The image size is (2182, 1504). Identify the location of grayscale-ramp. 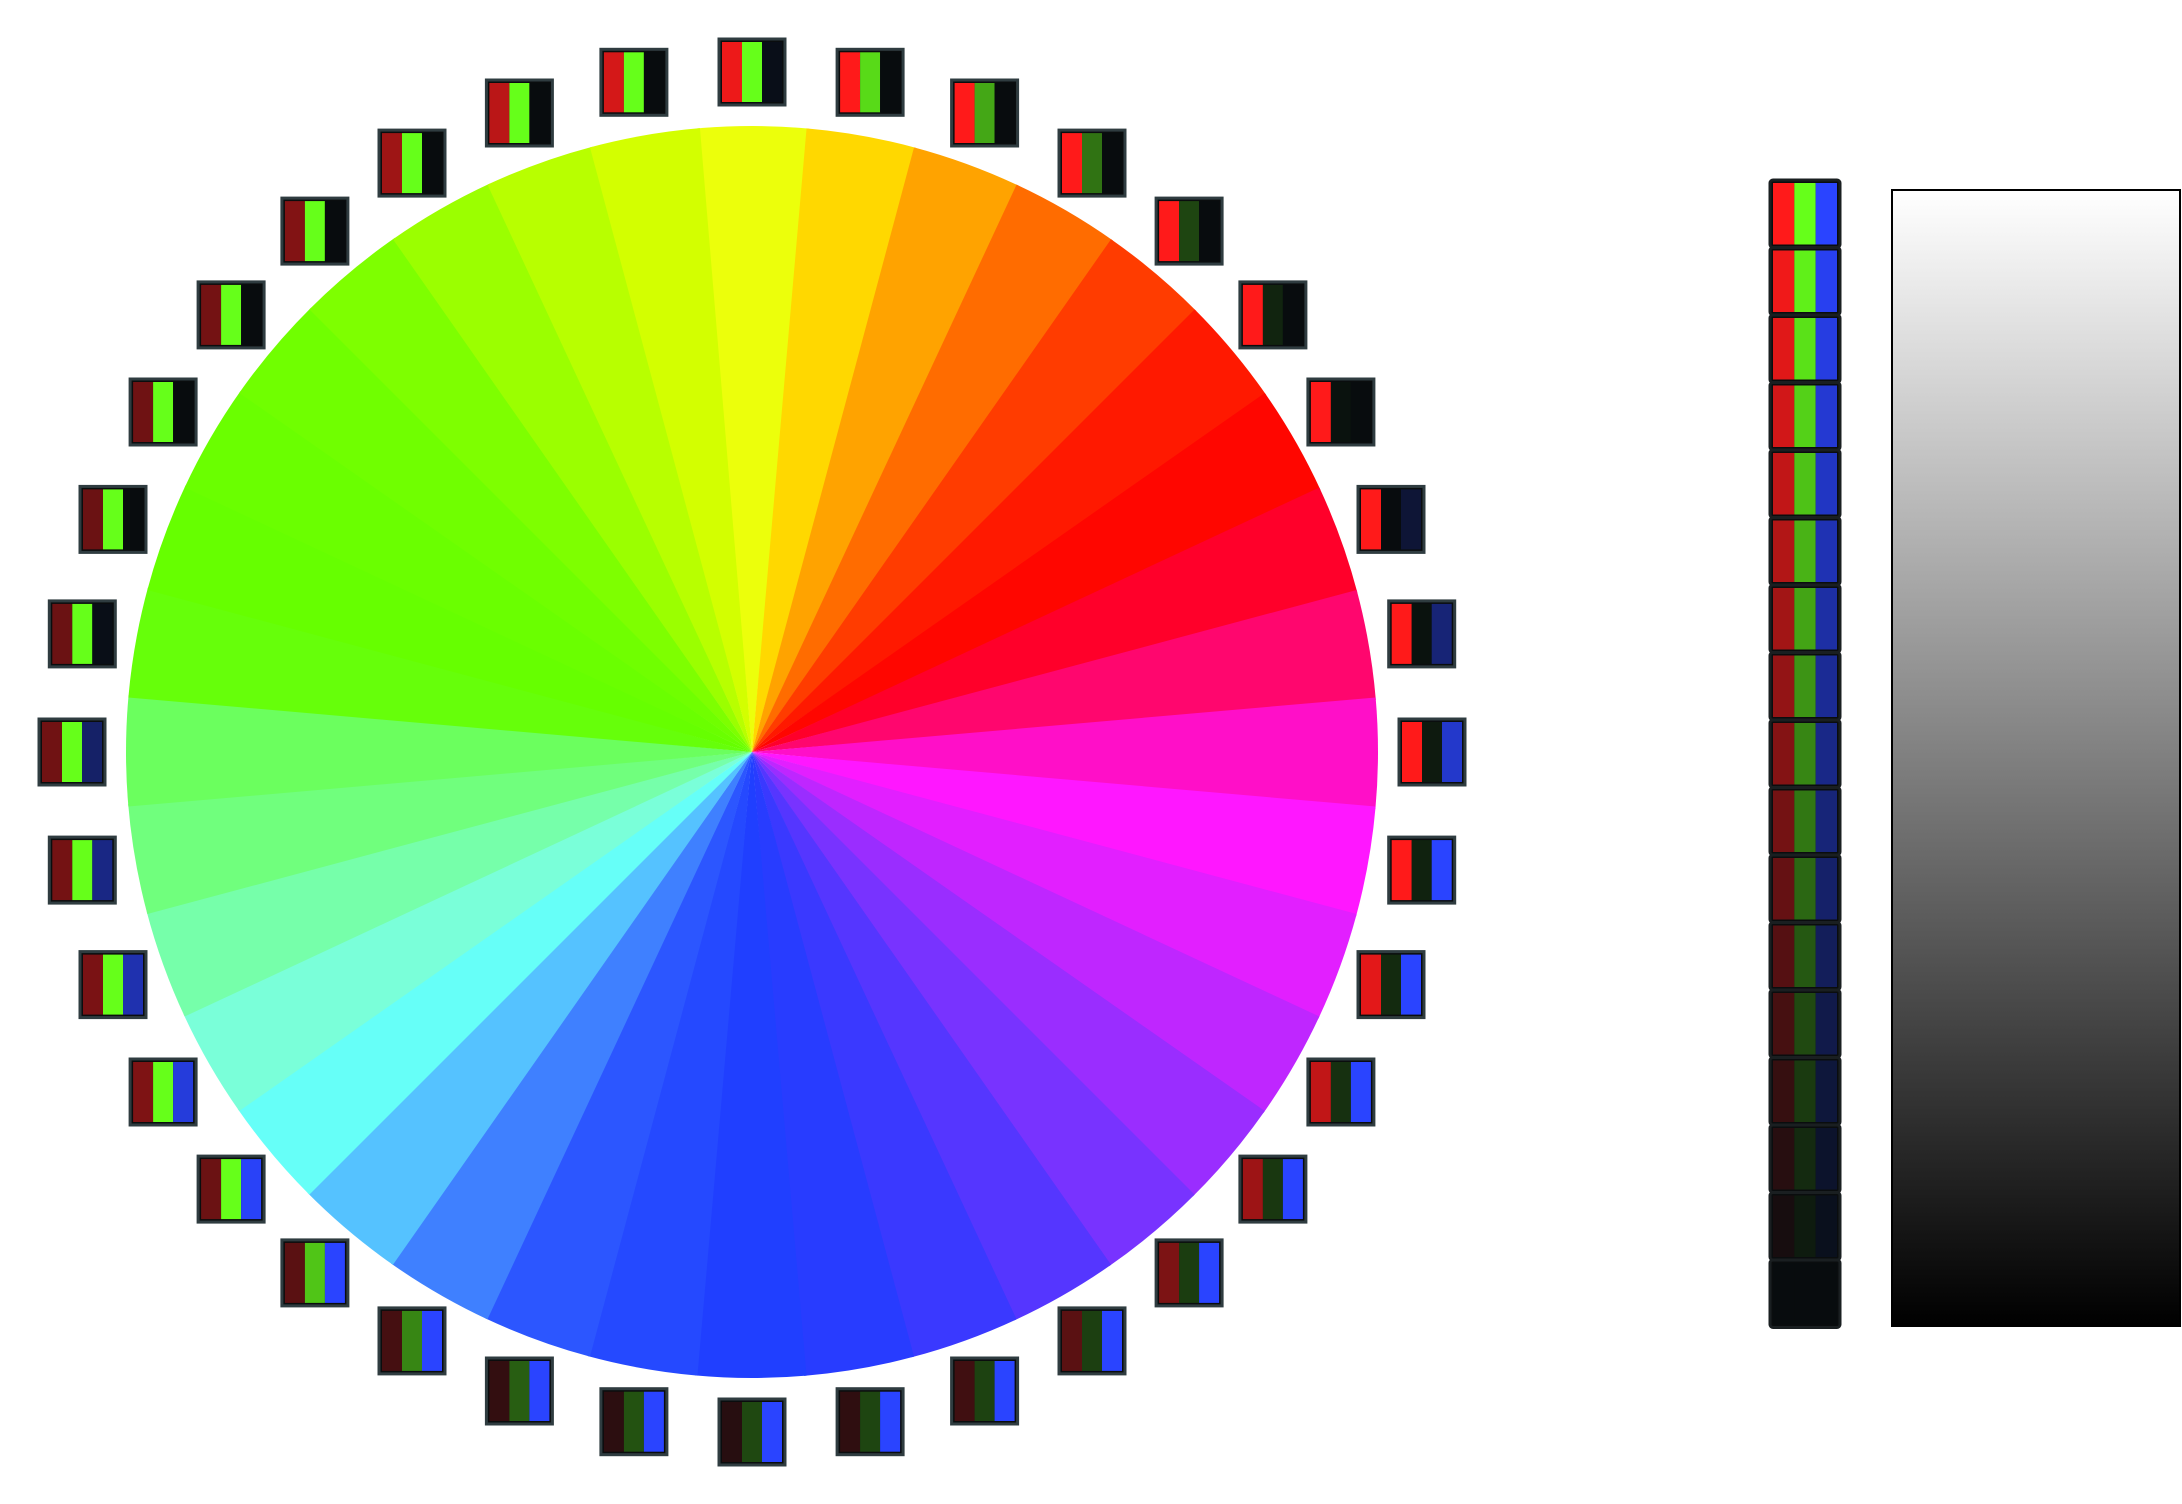
(2036, 758).